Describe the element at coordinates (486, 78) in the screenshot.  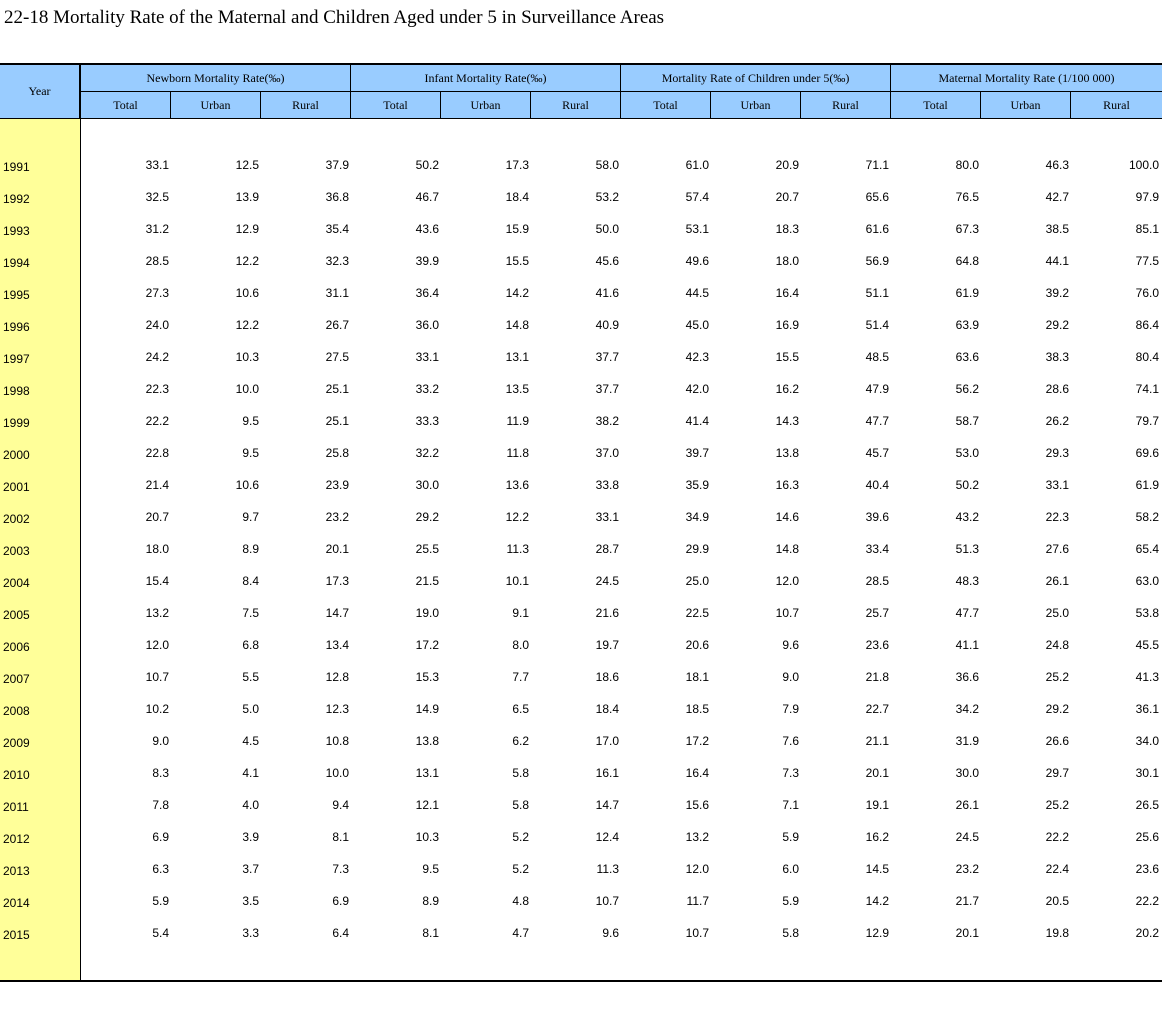
I see `group-header-infant: Infant Mortality Rate(‰)` at that location.